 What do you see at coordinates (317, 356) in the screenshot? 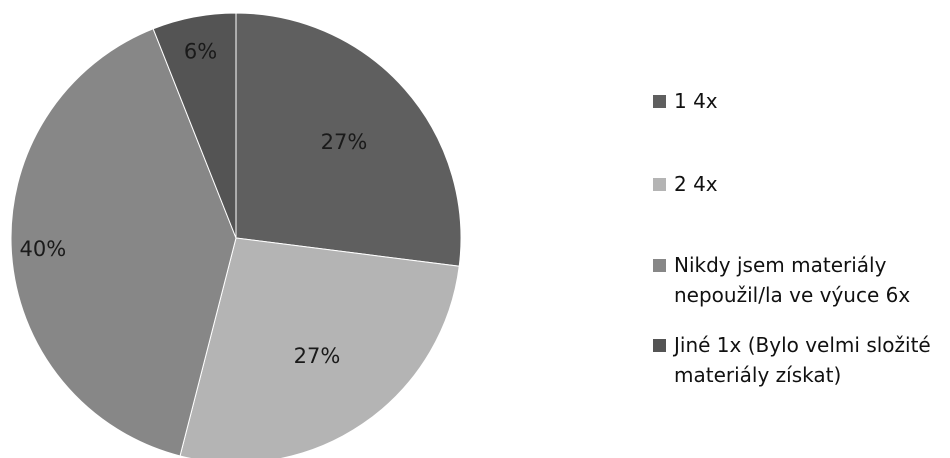
I see `slice-label-2: 27%` at bounding box center [317, 356].